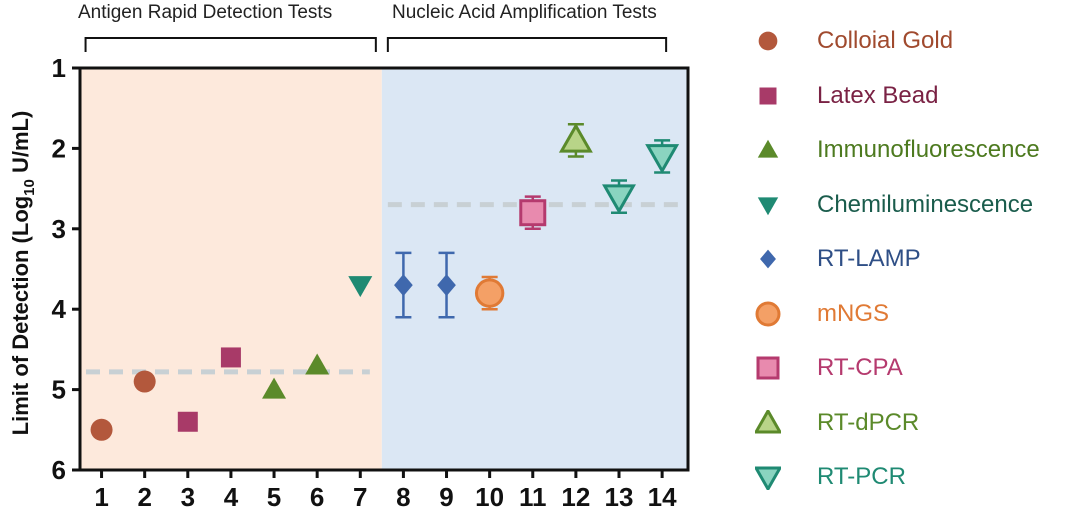  Describe the element at coordinates (59, 309) in the screenshot. I see `y-tick-label: 4` at that location.